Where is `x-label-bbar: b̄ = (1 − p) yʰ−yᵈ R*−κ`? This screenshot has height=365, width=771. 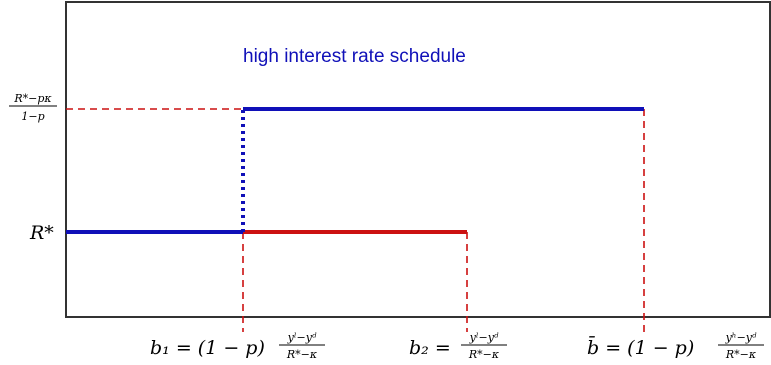
x-label-bbar: b̄ = (1 − p) yʰ−yᵈ R*−κ is located at coordinates (675, 346).